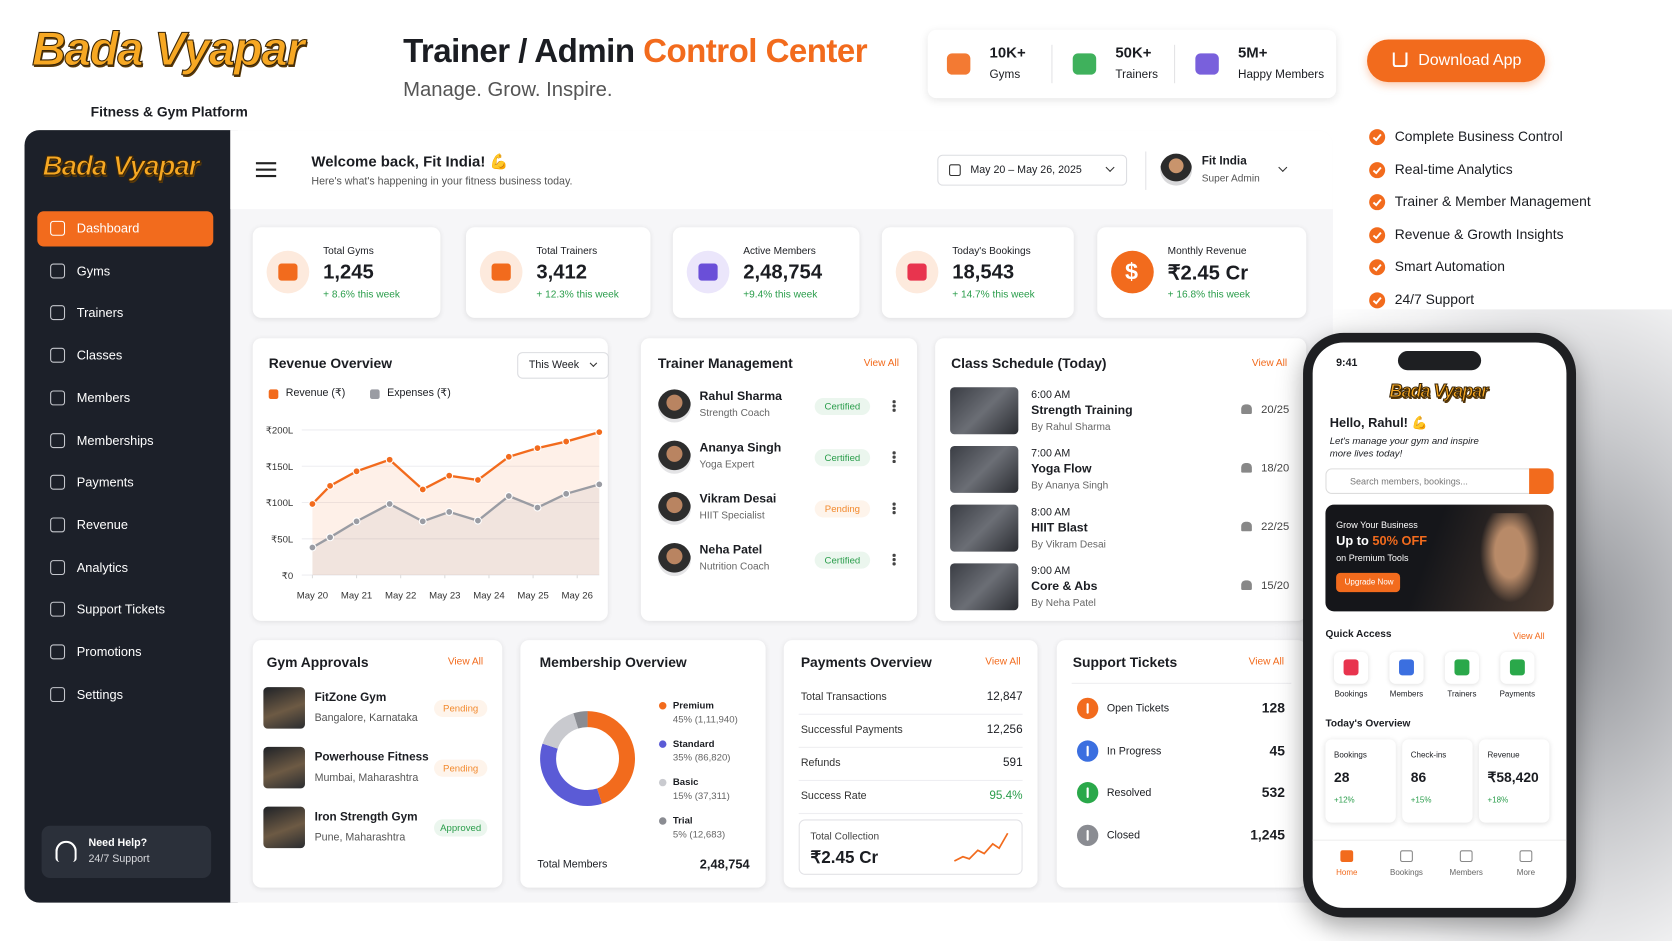 This screenshot has width=1672, height=941. What do you see at coordinates (100, 694) in the screenshot?
I see `nav-label: Settings` at bounding box center [100, 694].